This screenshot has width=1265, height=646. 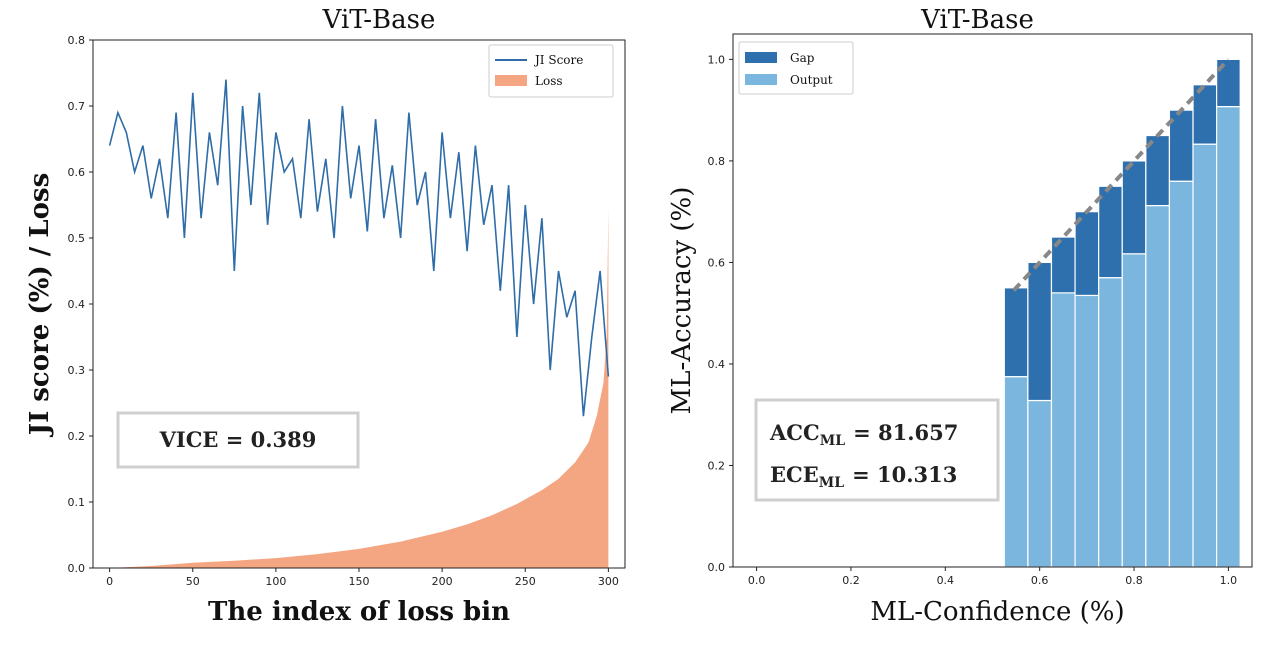 What do you see at coordinates (977, 20) in the screenshot?
I see `right-chart-title: ViT-Base` at bounding box center [977, 20].